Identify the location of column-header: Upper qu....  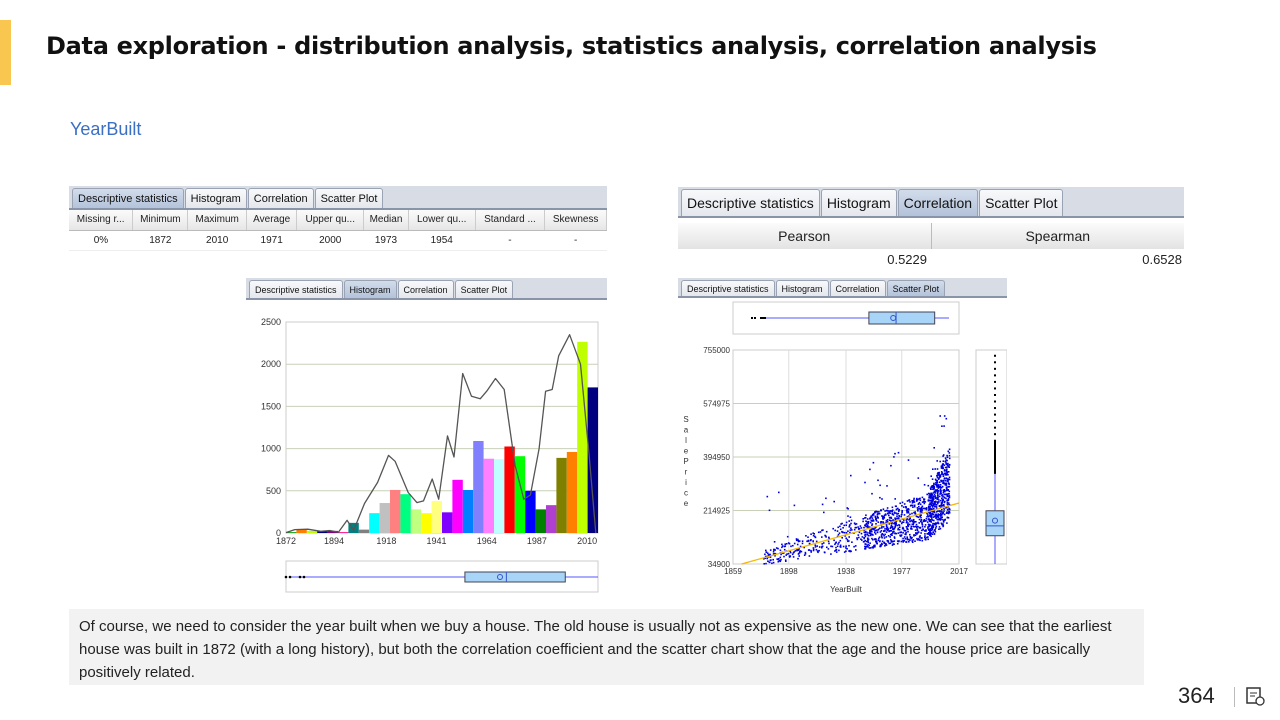
(330, 220).